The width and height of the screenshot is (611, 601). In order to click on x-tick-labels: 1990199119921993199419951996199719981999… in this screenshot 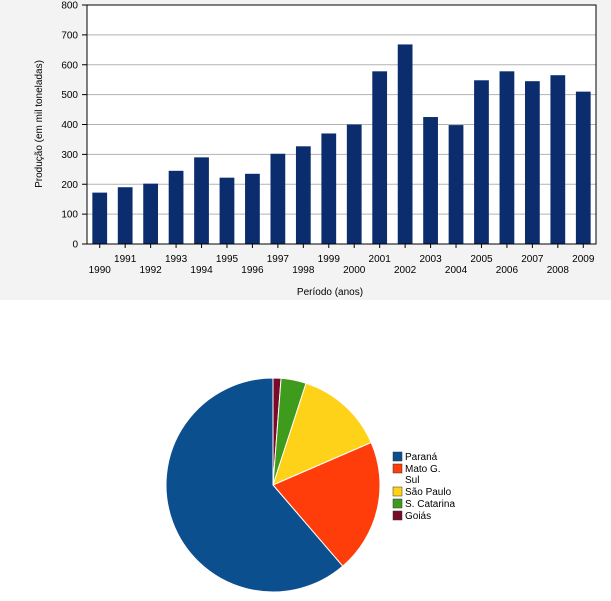, I will do `click(342, 265)`.